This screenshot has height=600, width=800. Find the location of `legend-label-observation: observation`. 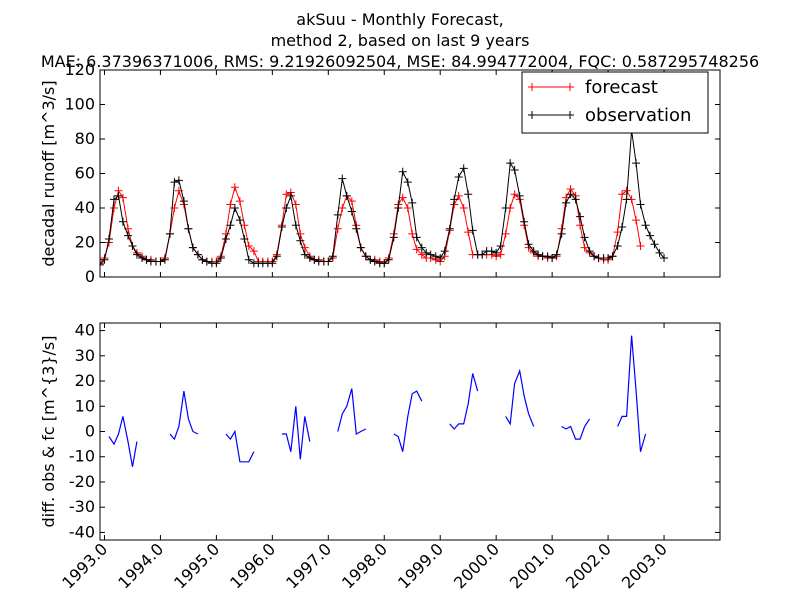

legend-label-observation: observation is located at coordinates (638, 115).